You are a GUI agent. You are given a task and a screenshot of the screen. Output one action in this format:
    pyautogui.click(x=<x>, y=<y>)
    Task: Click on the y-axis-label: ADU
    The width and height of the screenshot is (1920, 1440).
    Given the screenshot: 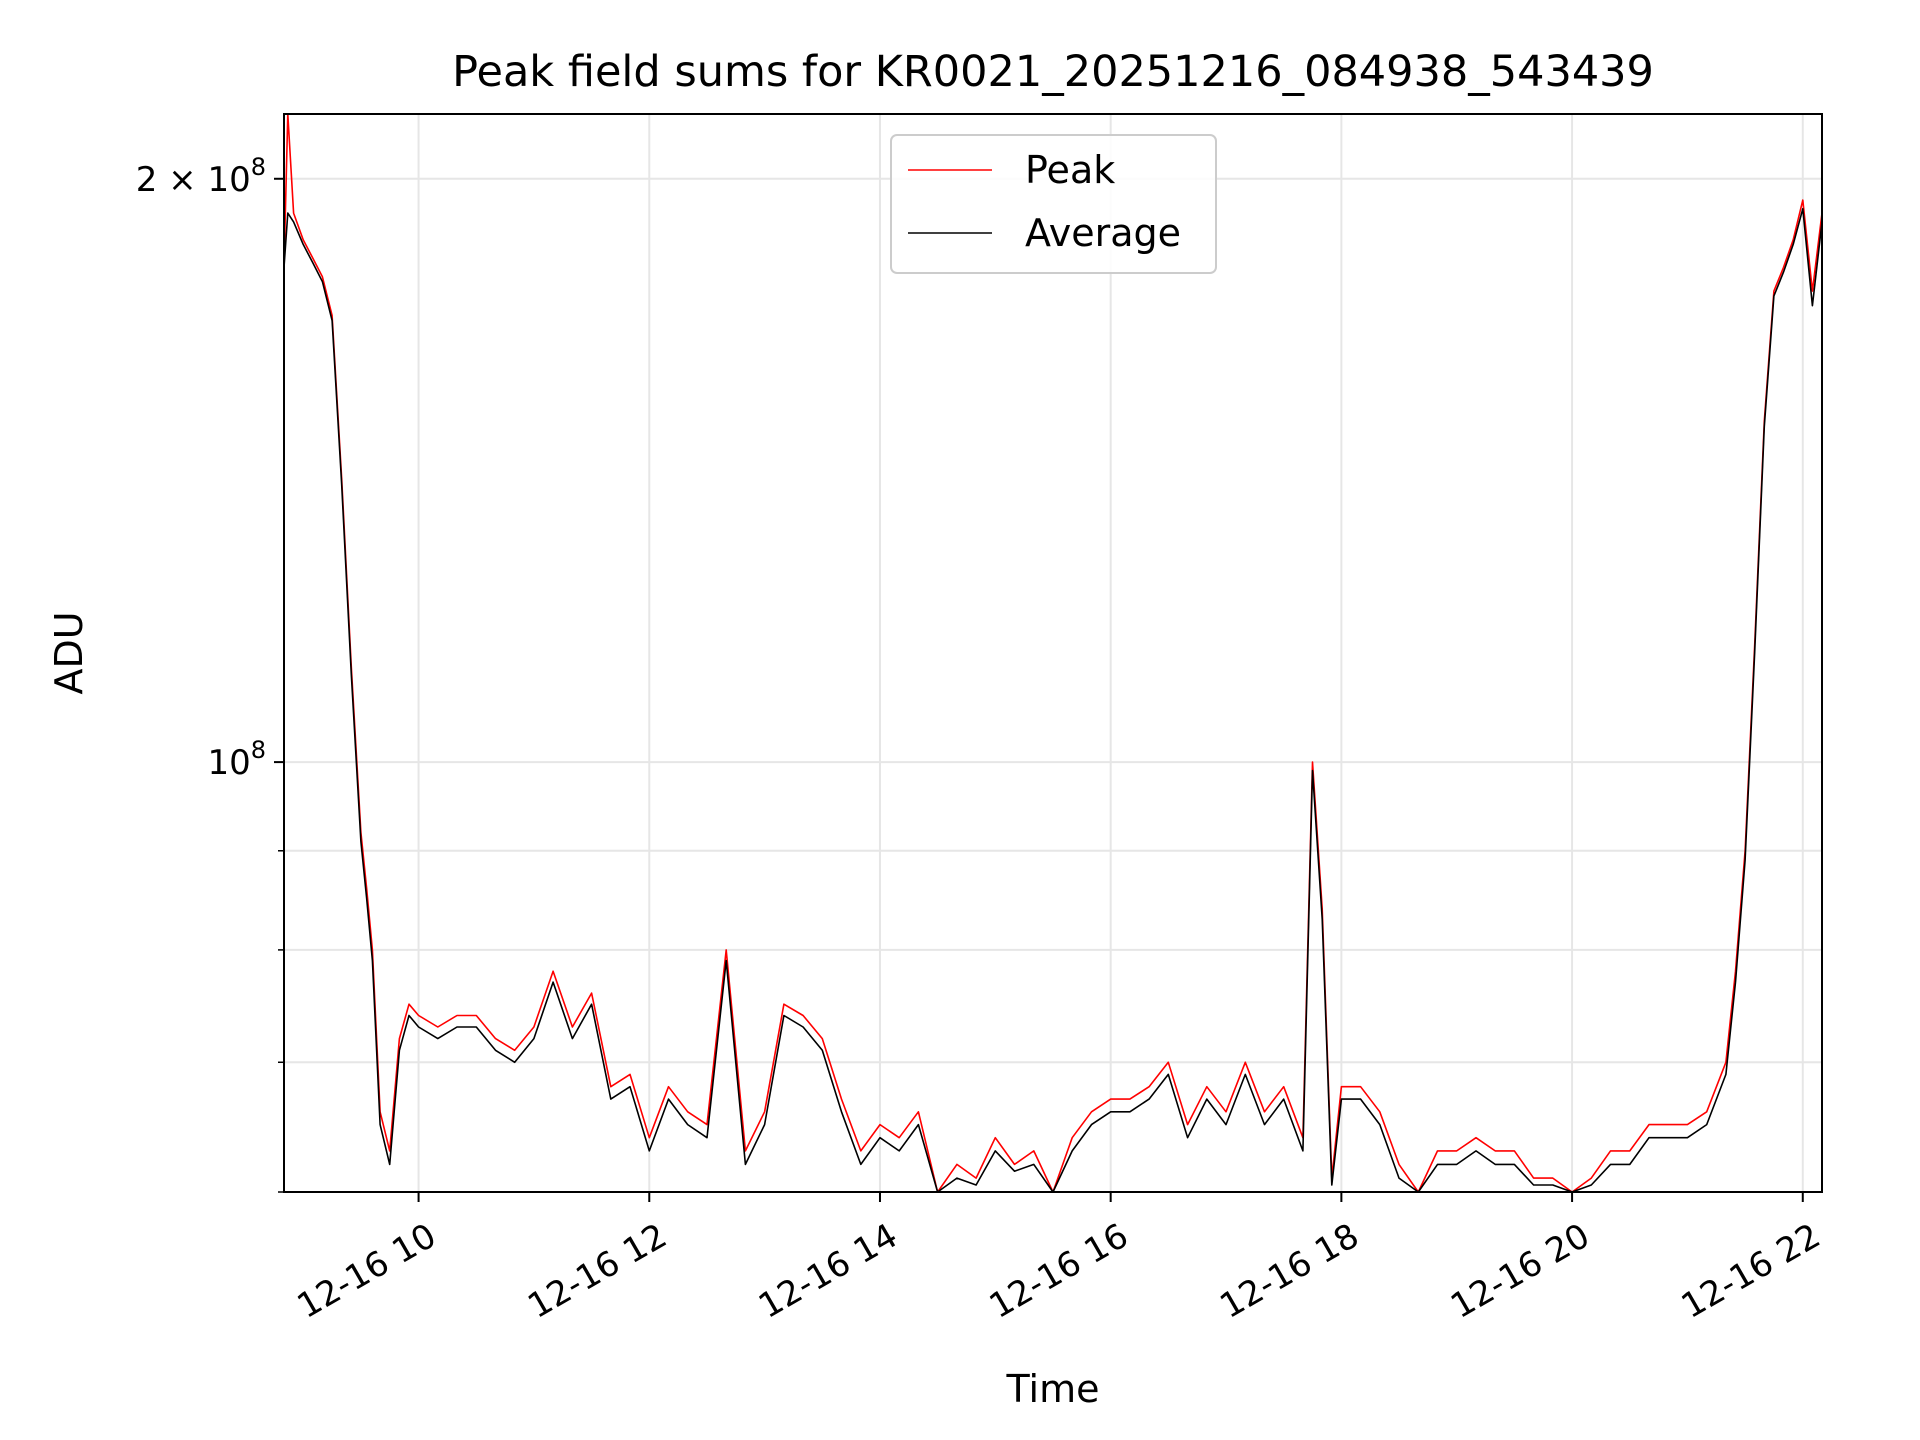 What is the action you would take?
    pyautogui.click(x=69, y=652)
    